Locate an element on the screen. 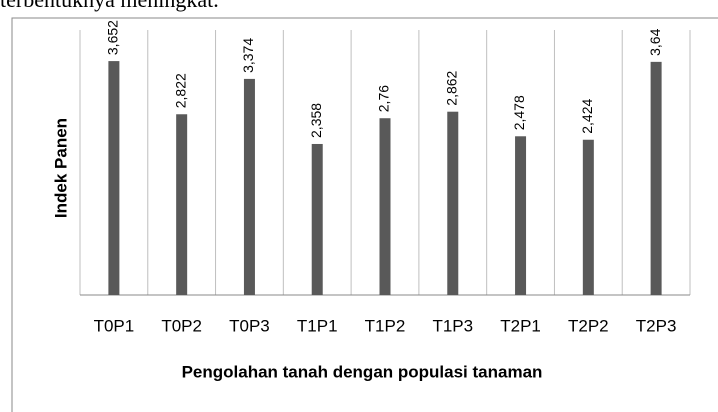 Image resolution: width=718 pixels, height=412 pixels. caption: terbentuknya meningkat. is located at coordinates (109, 6).